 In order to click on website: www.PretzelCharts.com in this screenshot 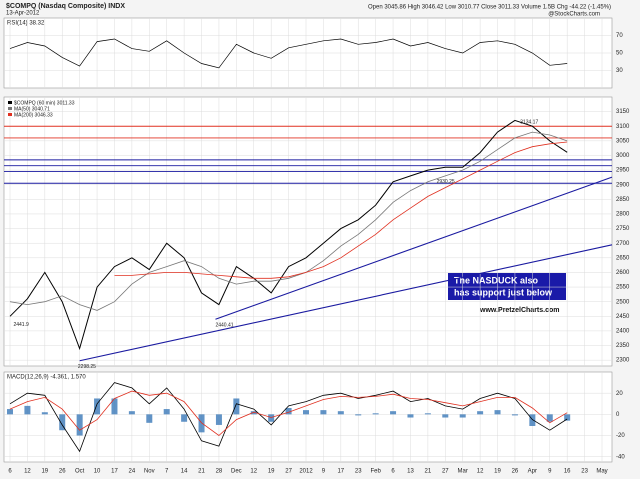, I will do `click(519, 310)`.